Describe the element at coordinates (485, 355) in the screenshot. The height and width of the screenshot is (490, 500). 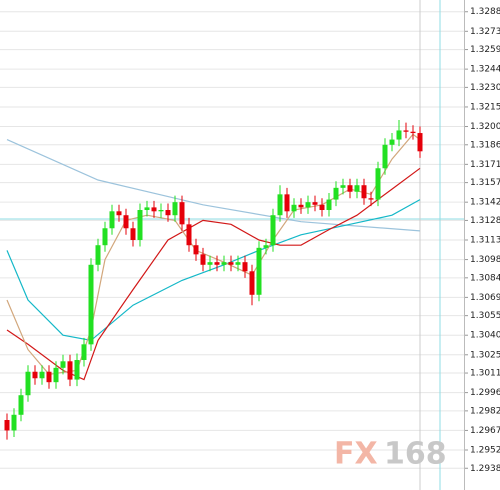
I see `y-tick-label: 1.3025` at that location.